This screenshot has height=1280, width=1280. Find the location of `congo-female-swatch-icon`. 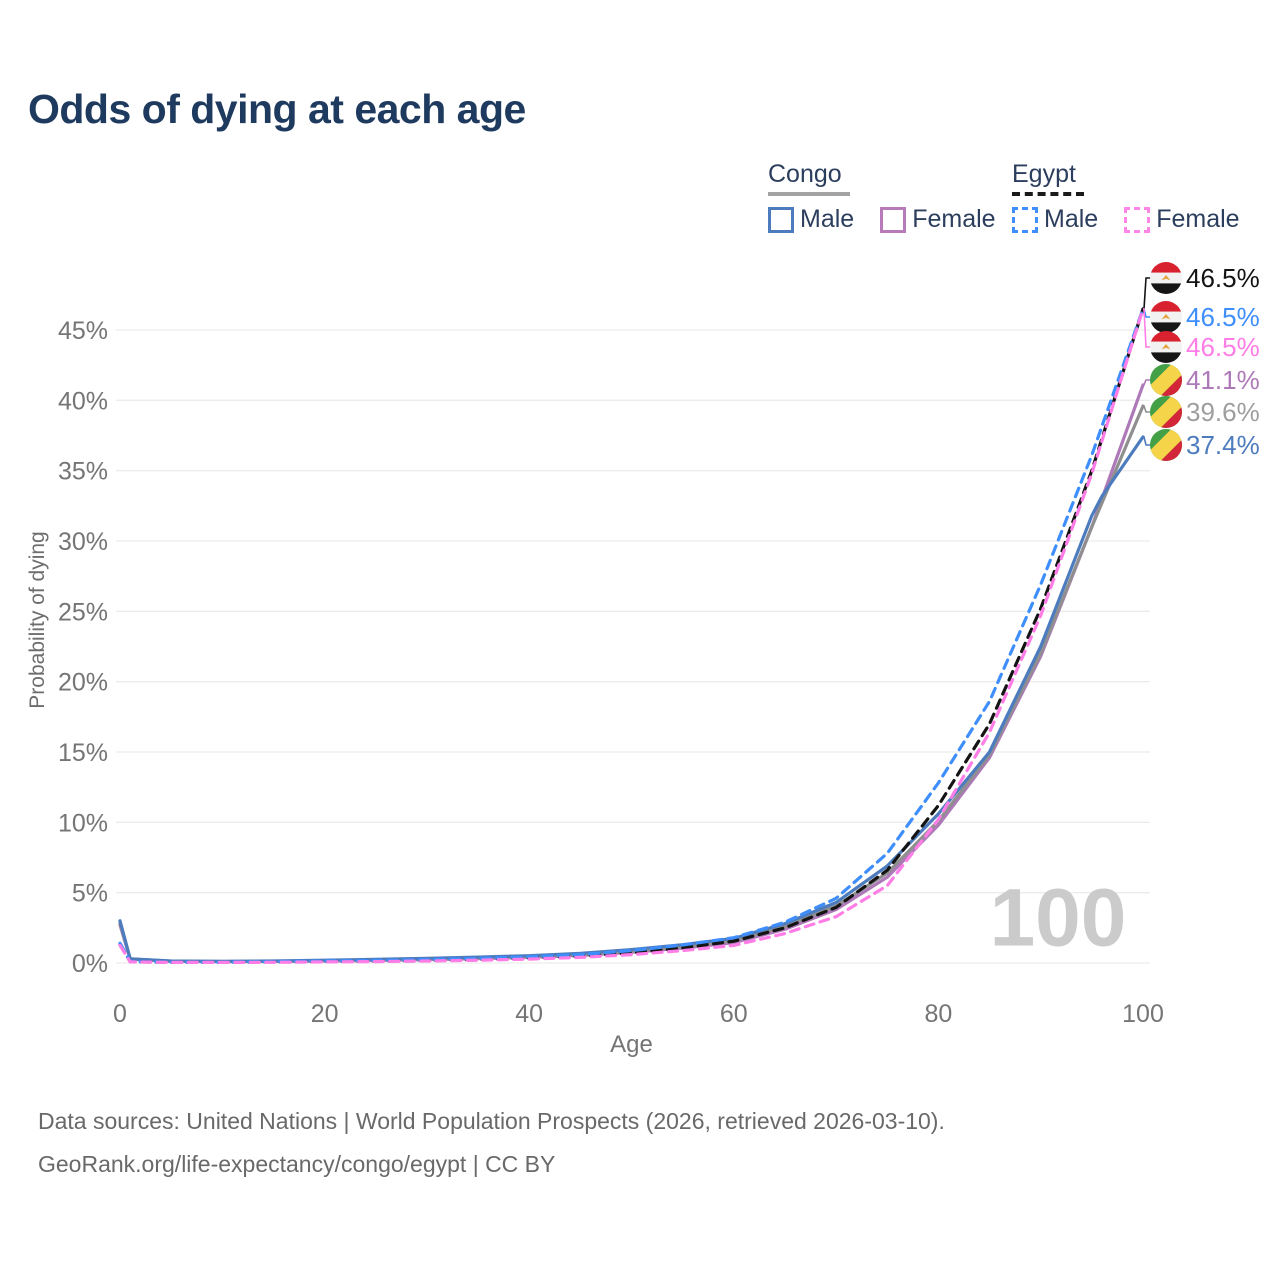

congo-female-swatch-icon is located at coordinates (893, 219).